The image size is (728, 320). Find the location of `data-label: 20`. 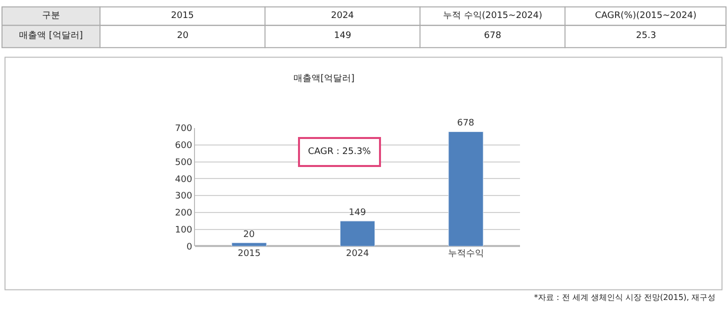

data-label: 20 is located at coordinates (249, 235).